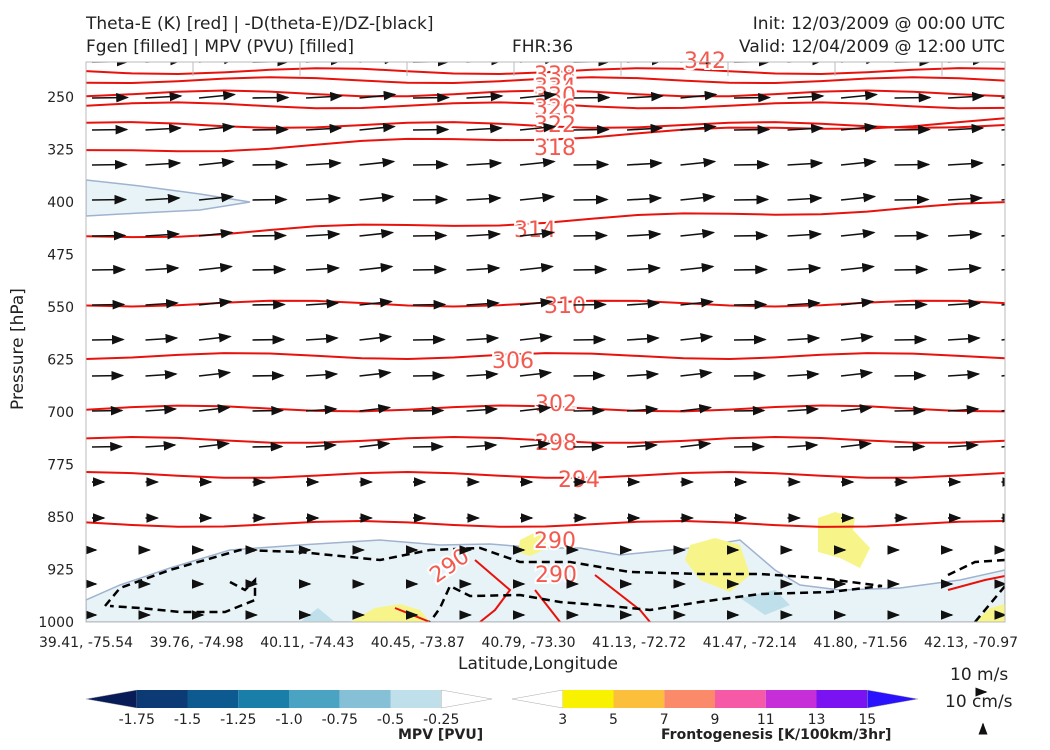 Image resolution: width=1050 pixels, height=750 pixels. I want to click on y-tick-label: 550, so click(60, 308).